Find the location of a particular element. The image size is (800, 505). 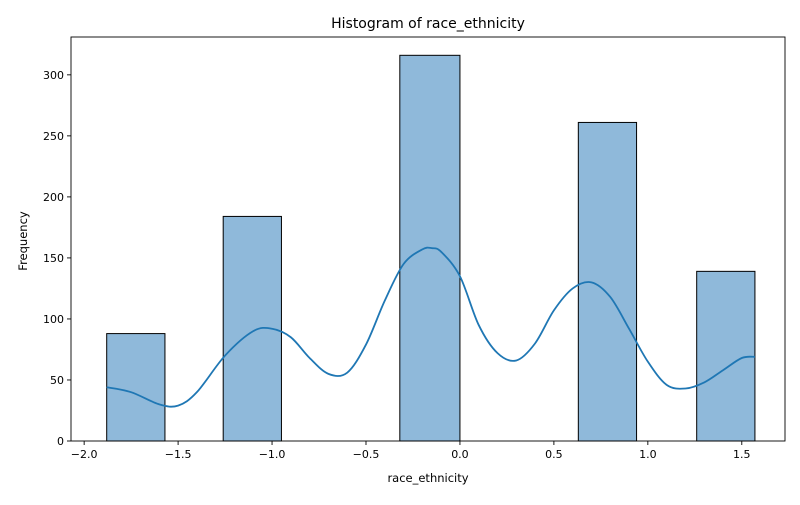

x-tick-label: 0.0 is located at coordinates (460, 454).